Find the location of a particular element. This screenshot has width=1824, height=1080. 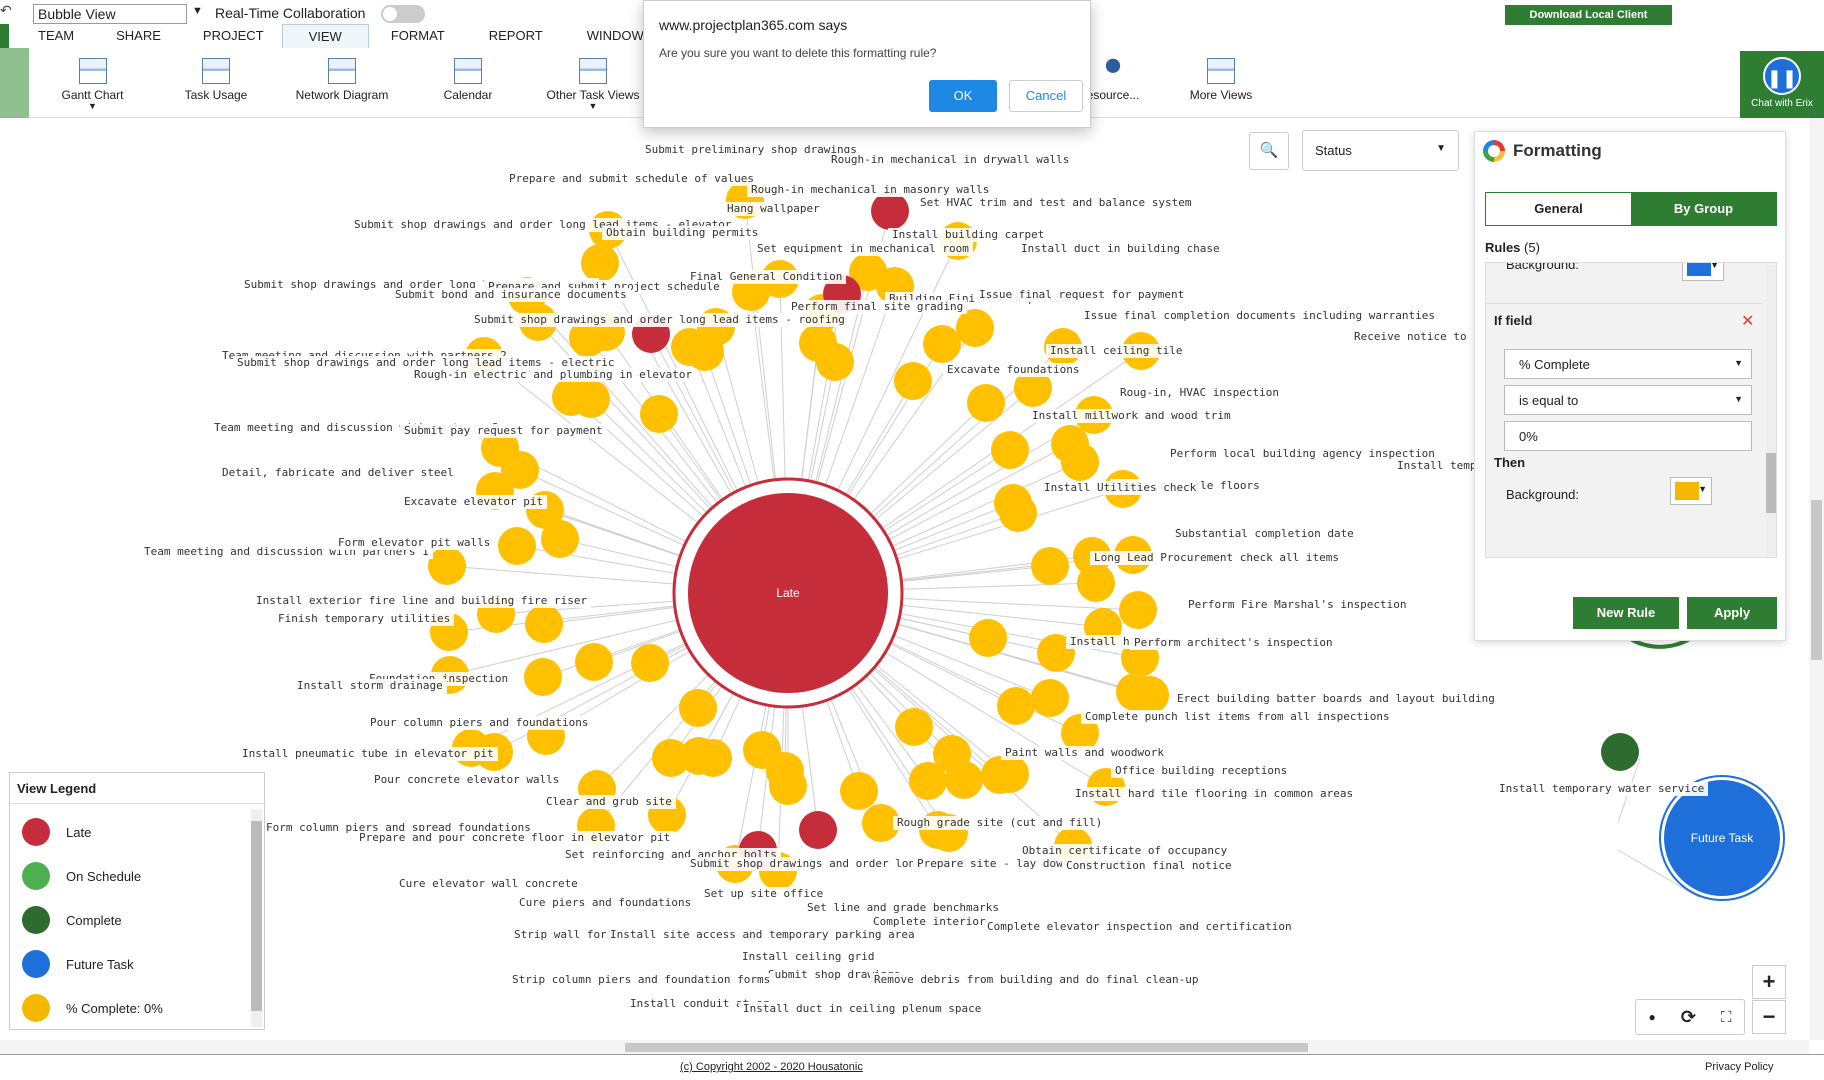

status-select: Status ▼ is located at coordinates (1380, 150).